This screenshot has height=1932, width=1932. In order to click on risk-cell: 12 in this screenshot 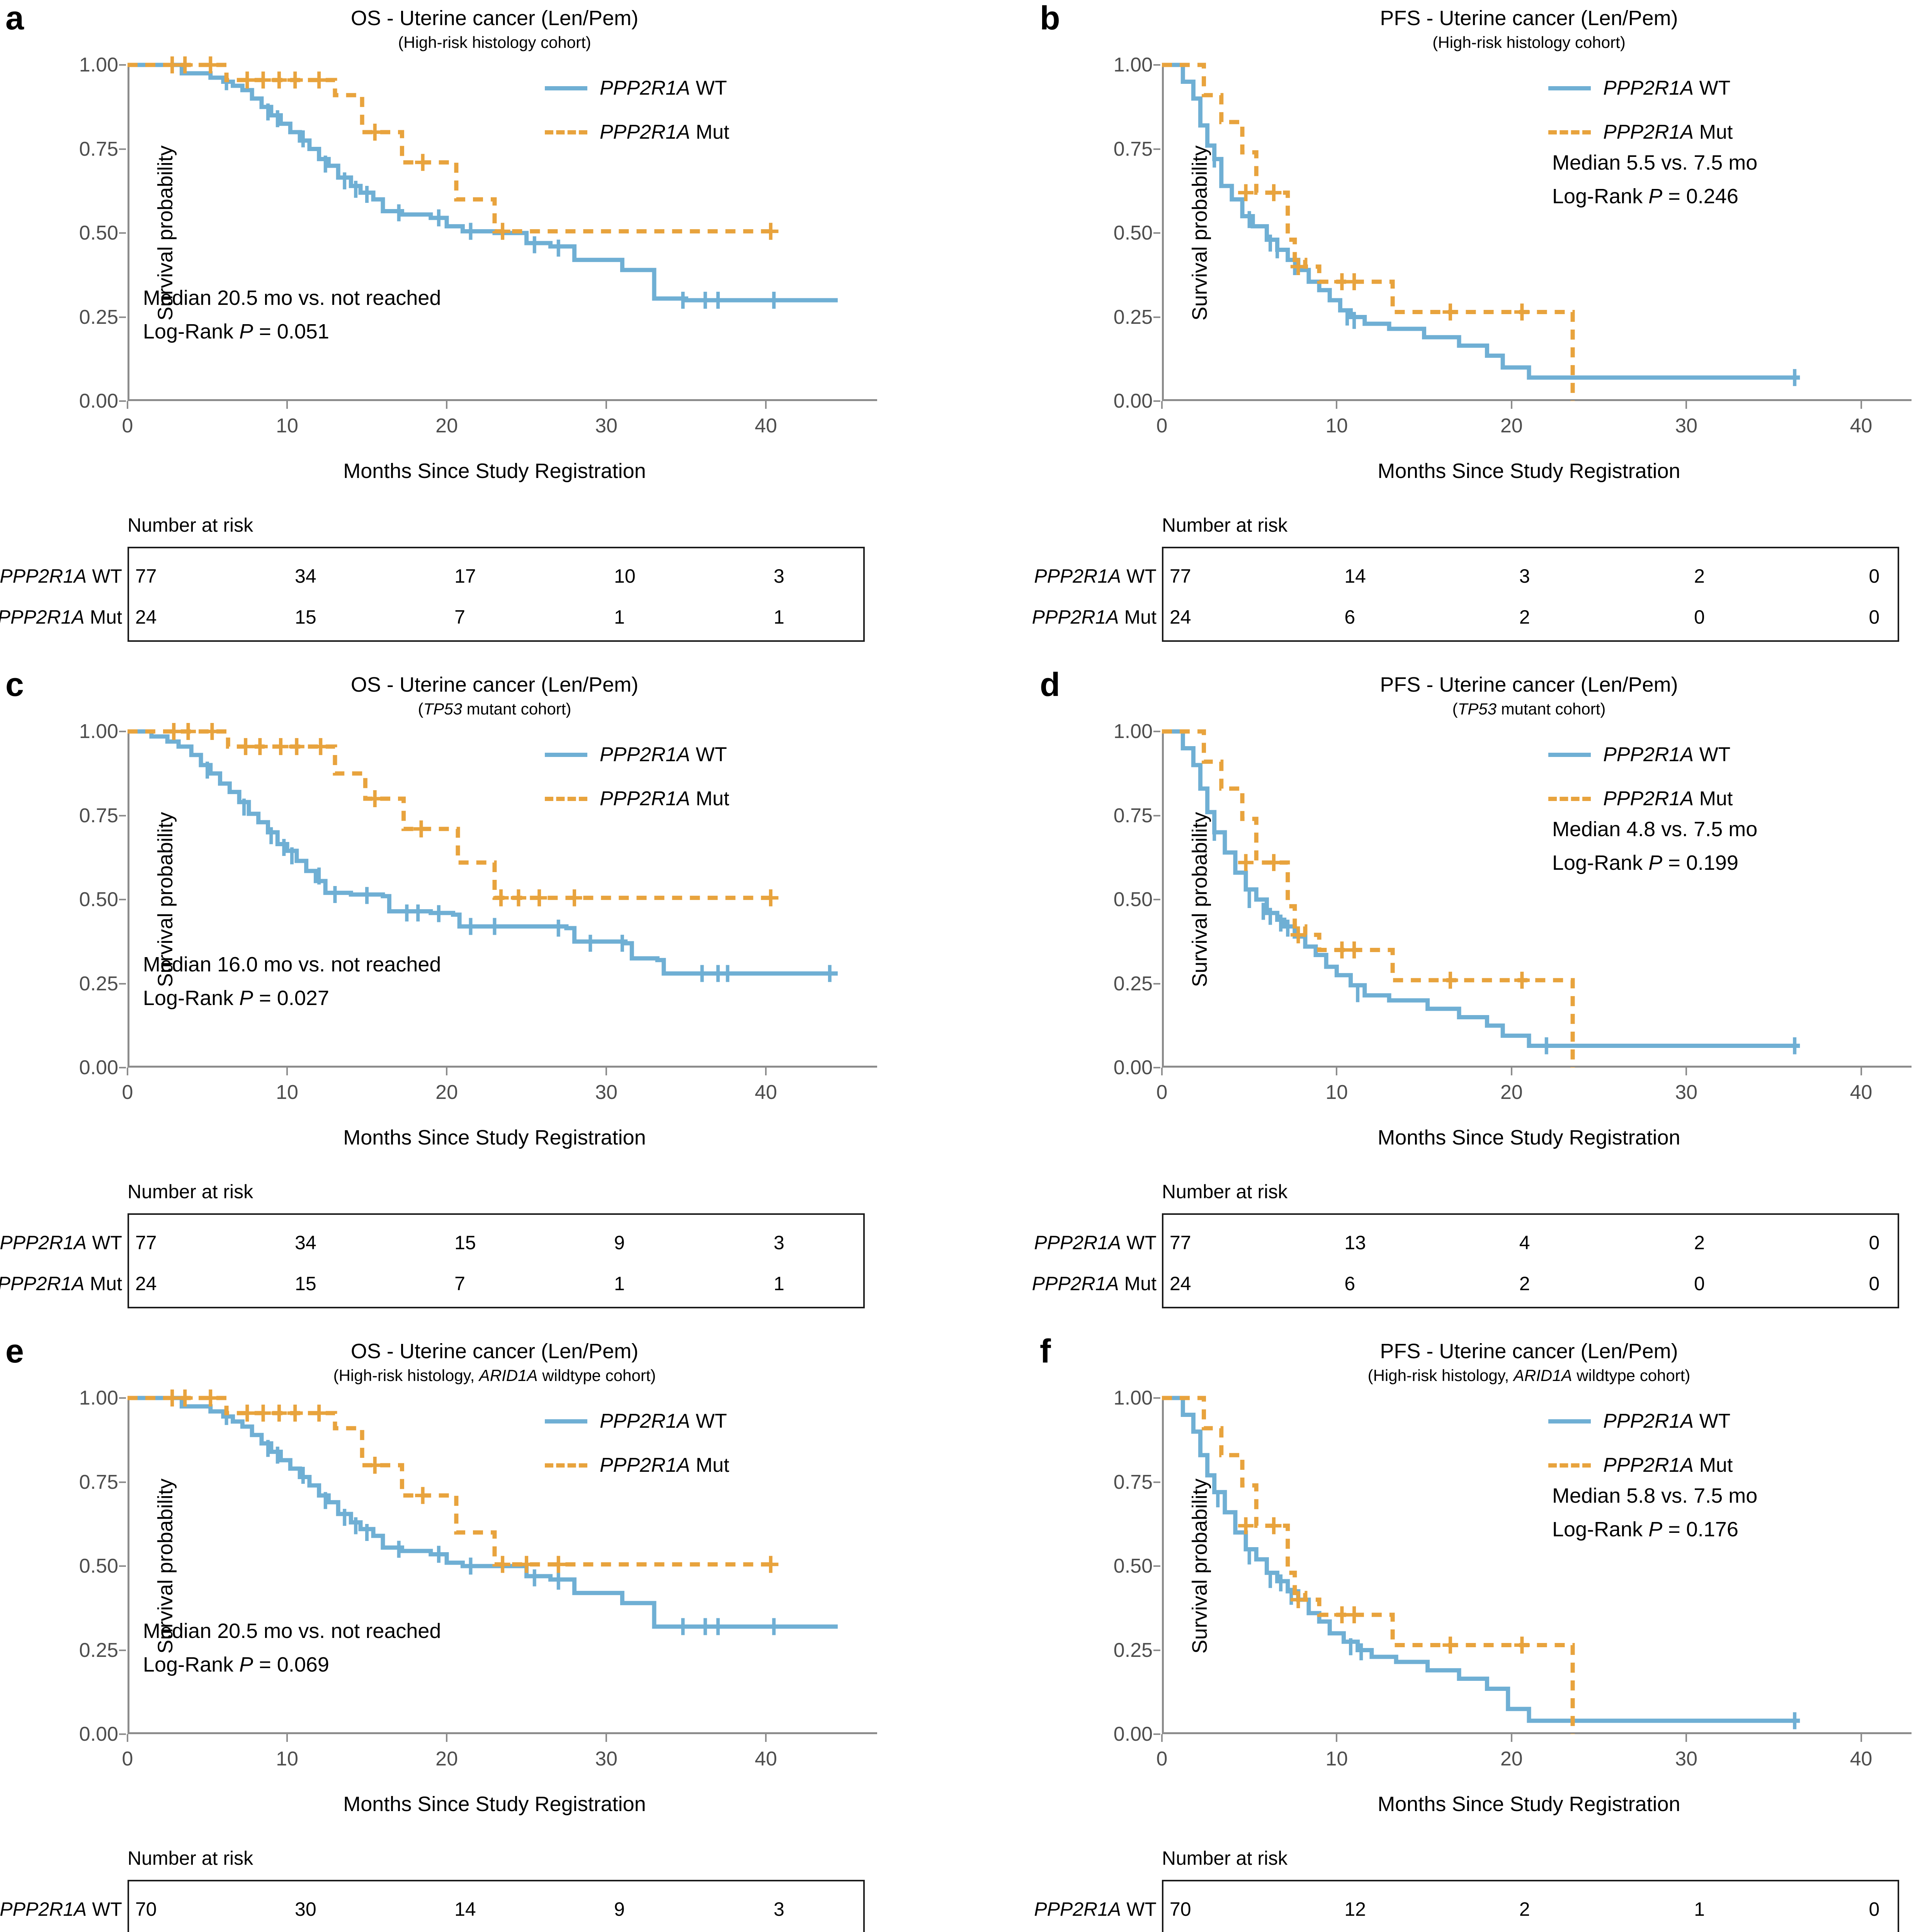, I will do `click(1355, 1909)`.